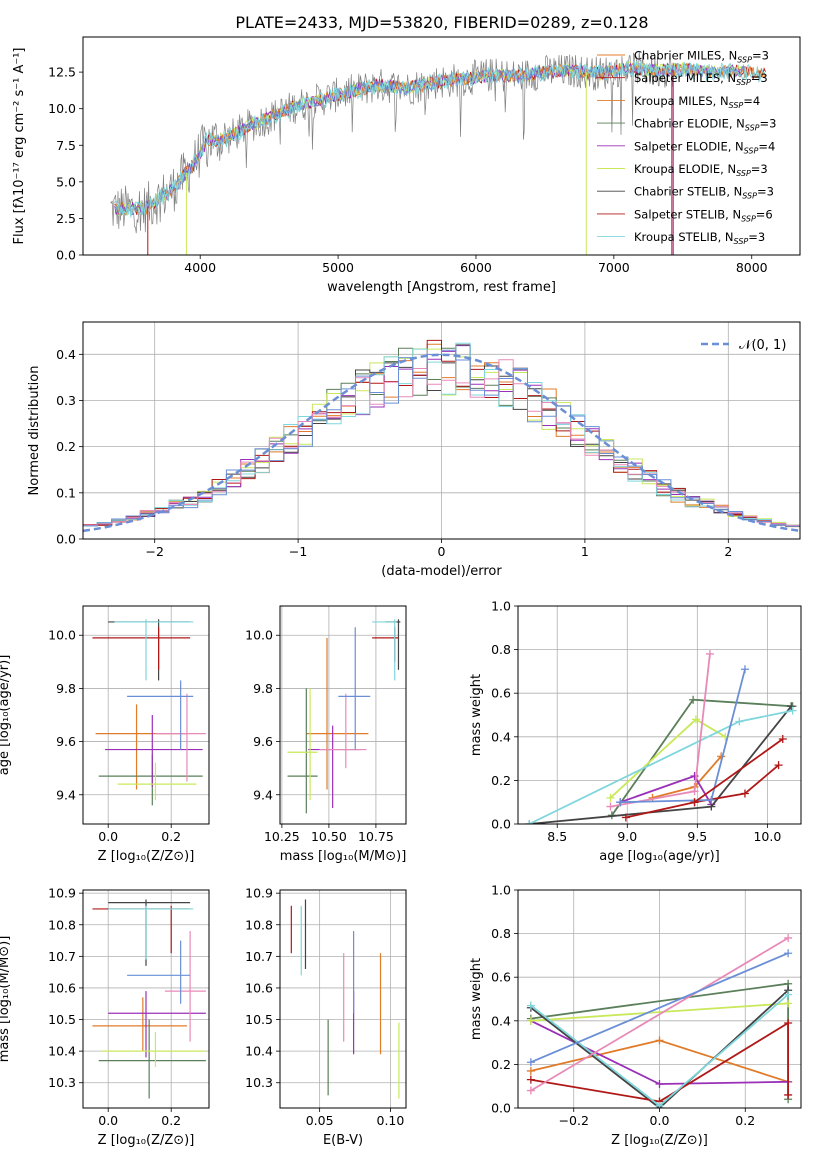 This screenshot has width=819, height=1170. Describe the element at coordinates (585, 551) in the screenshot. I see `x-tick-label: 1` at that location.